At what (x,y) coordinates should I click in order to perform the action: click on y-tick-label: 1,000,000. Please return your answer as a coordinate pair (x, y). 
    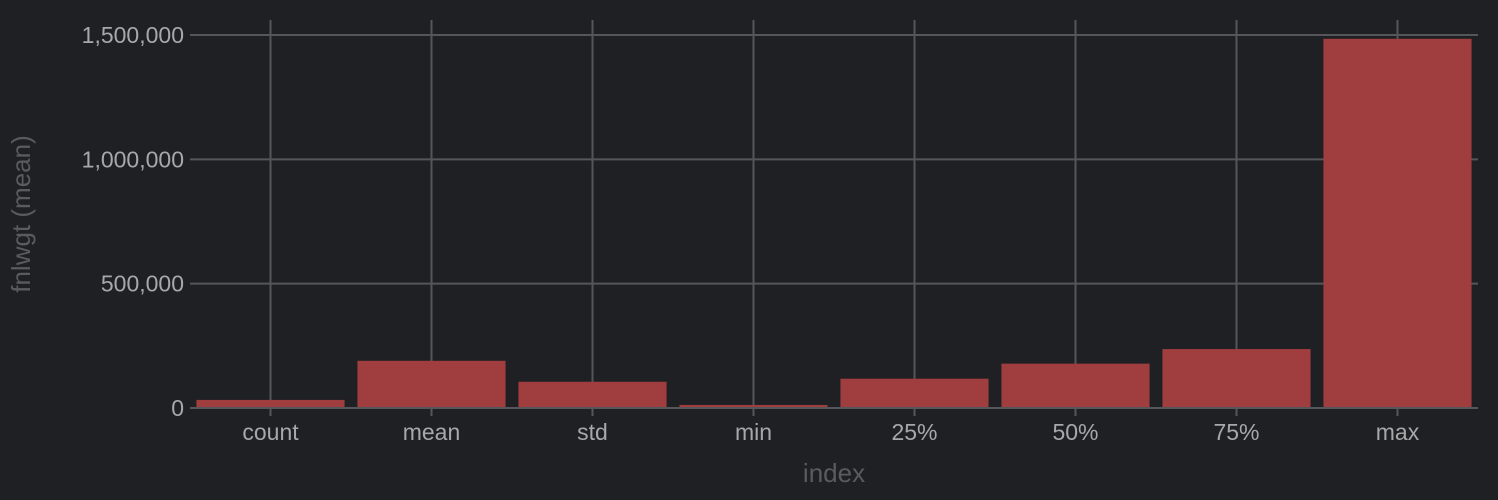
    Looking at the image, I should click on (133, 159).